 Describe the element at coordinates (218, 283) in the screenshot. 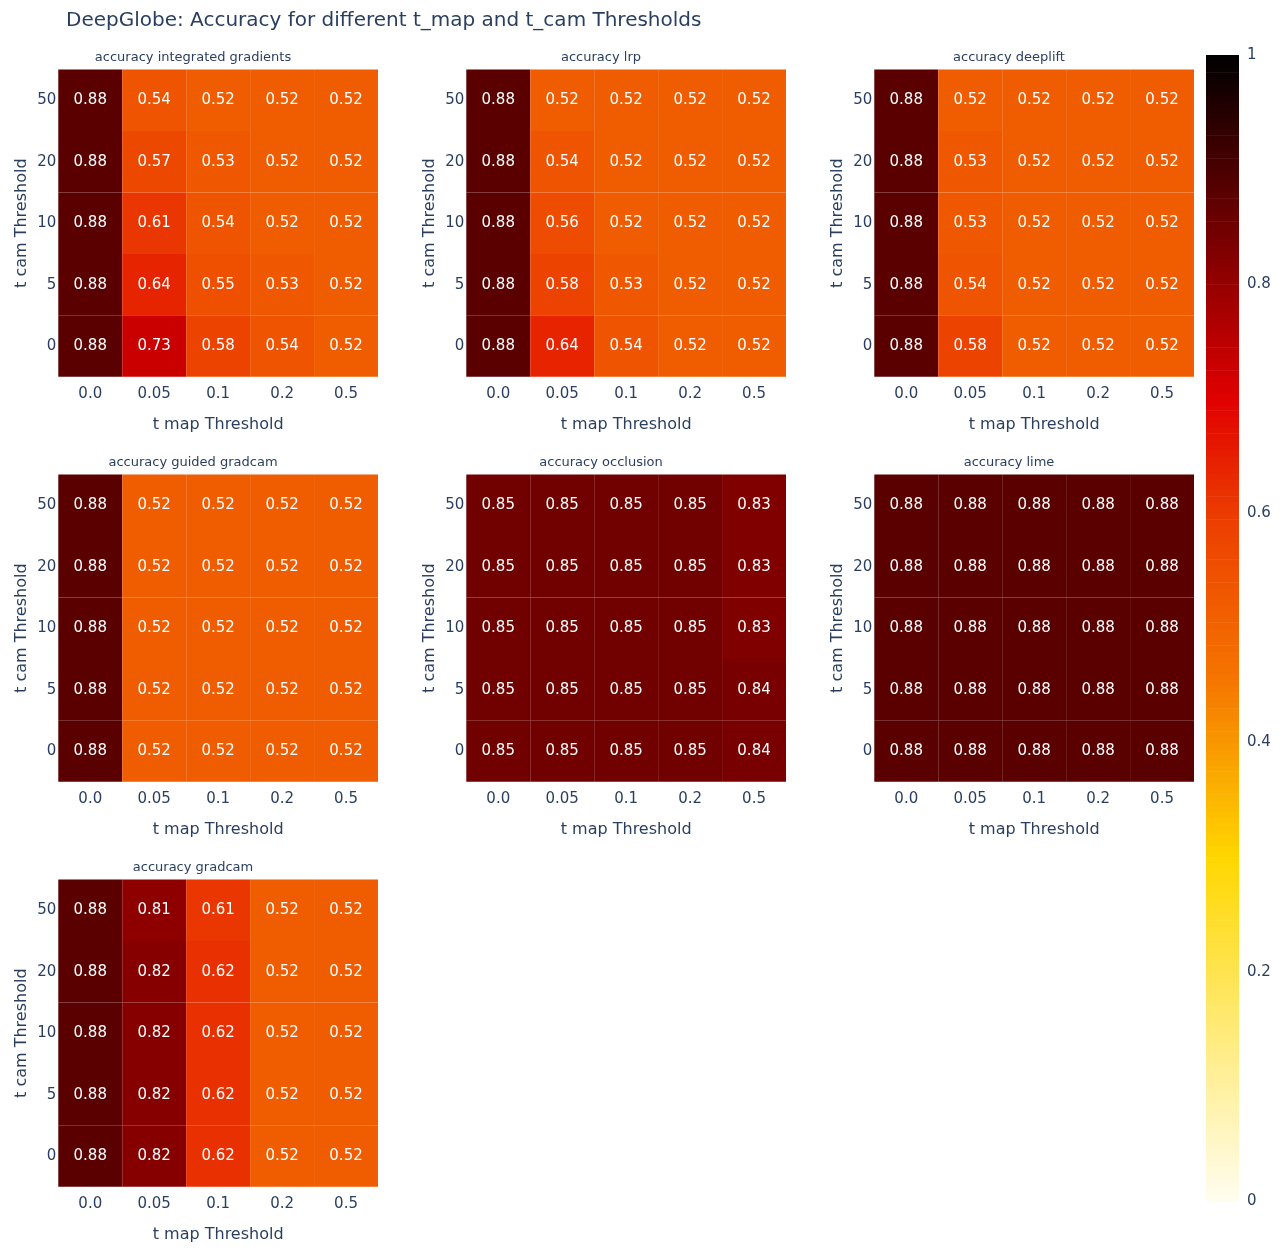

I see `data-label: 0.55` at that location.